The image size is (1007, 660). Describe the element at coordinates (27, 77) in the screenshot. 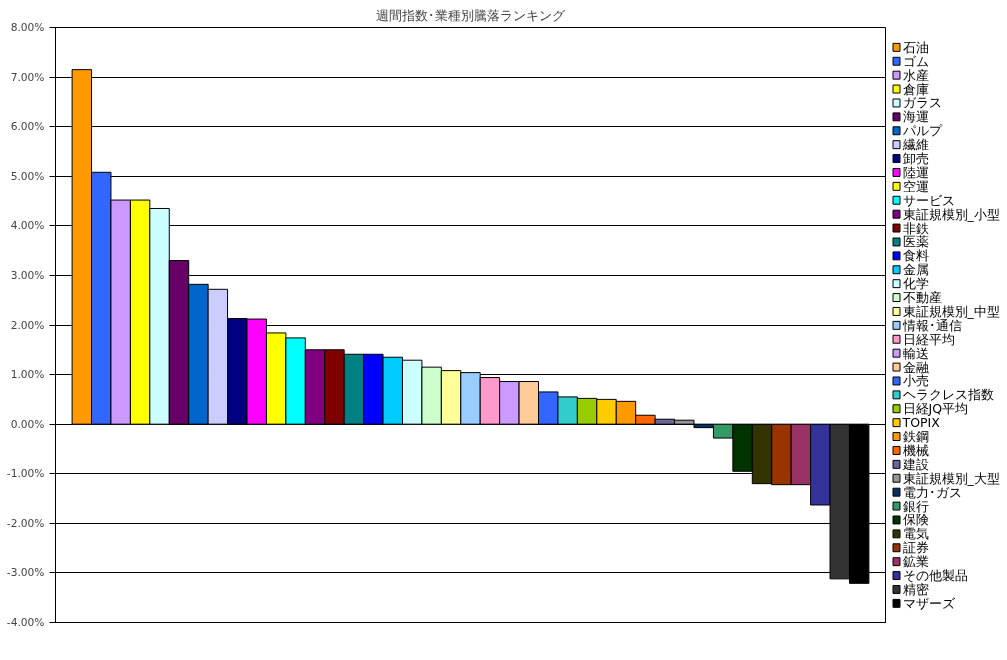

I see `y-tick-label: 7.00%` at that location.